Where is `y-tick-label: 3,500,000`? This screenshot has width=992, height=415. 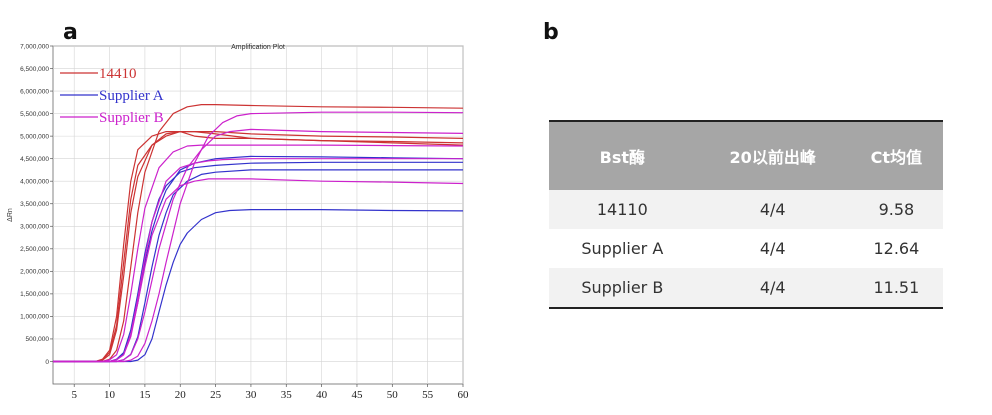 y-tick-label: 3,500,000 is located at coordinates (34, 204).